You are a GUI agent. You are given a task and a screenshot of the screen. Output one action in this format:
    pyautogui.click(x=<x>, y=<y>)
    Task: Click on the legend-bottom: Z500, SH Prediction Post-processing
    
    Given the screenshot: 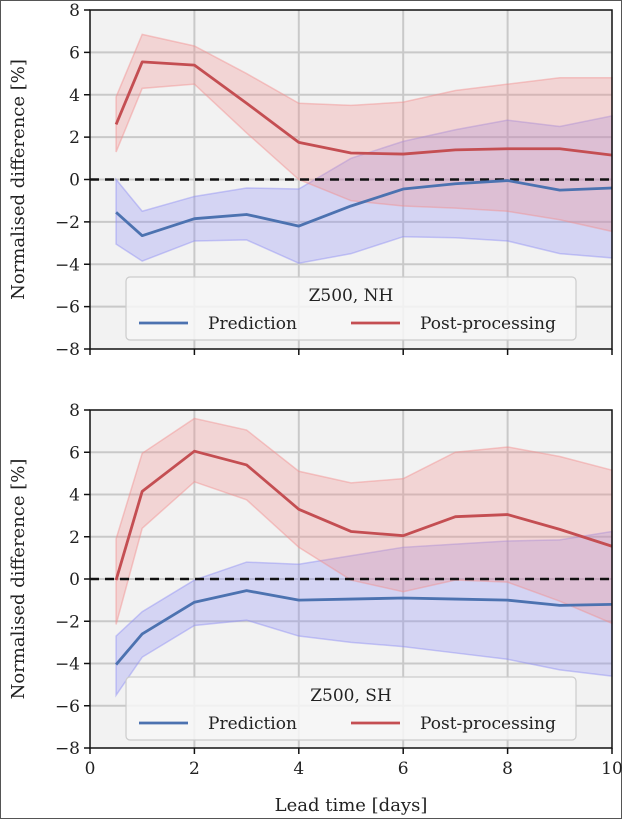 What is the action you would take?
    pyautogui.click(x=351, y=708)
    